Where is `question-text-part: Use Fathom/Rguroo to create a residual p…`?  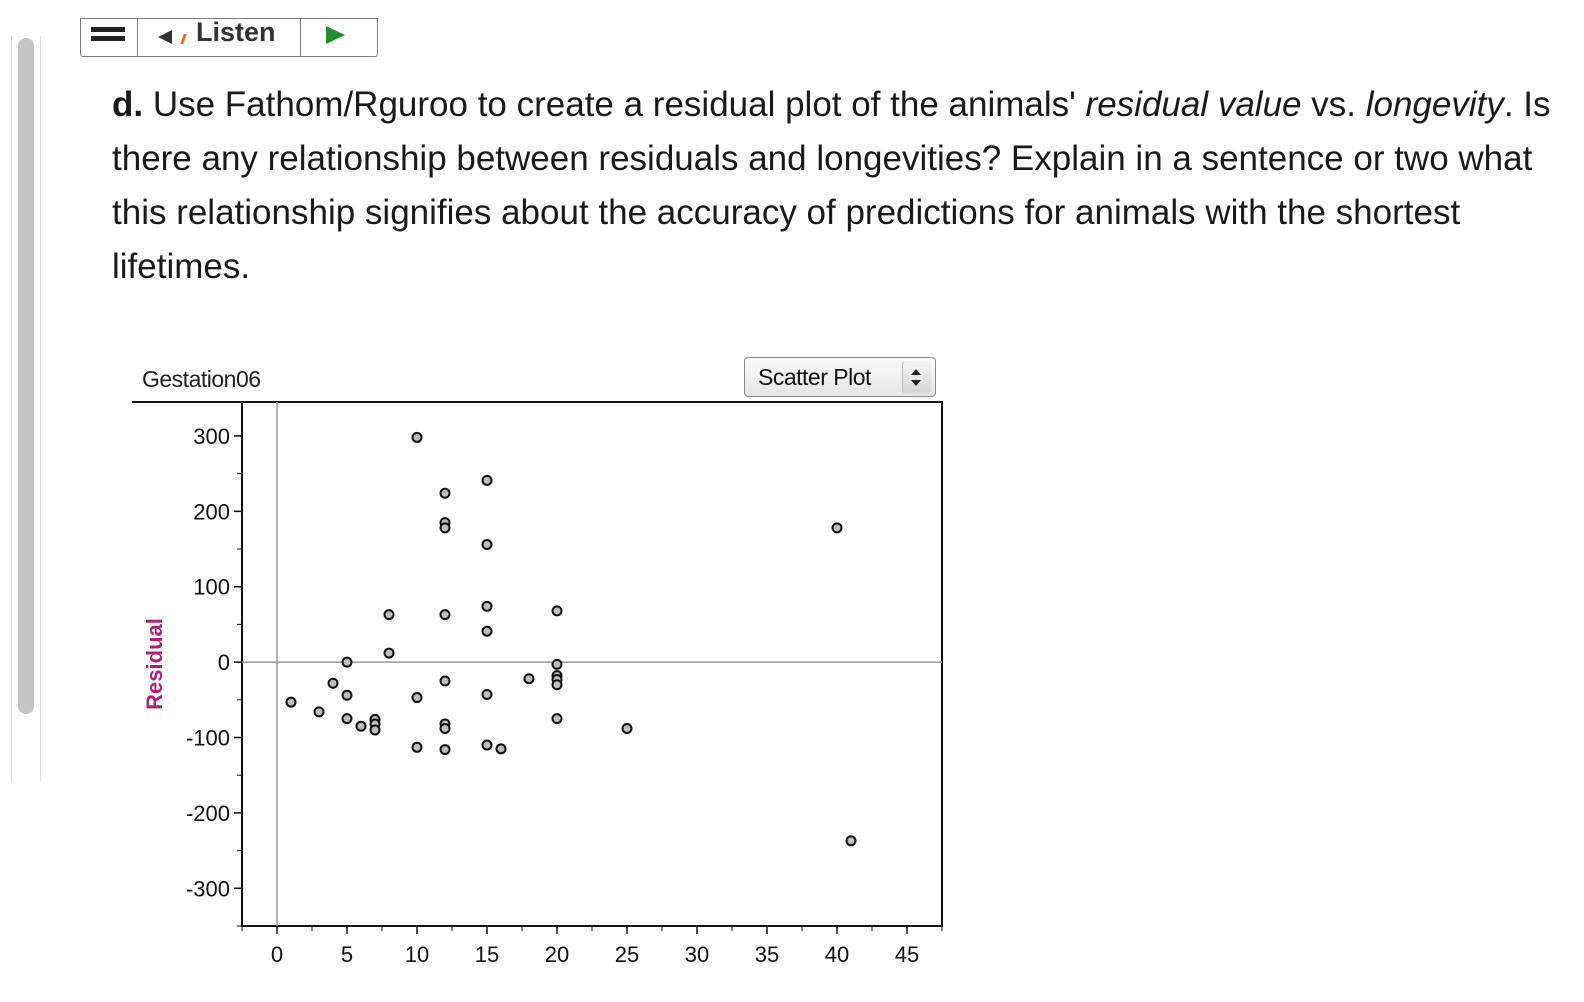 question-text-part: Use Fathom/Rguroo to create a residual p… is located at coordinates (614, 104).